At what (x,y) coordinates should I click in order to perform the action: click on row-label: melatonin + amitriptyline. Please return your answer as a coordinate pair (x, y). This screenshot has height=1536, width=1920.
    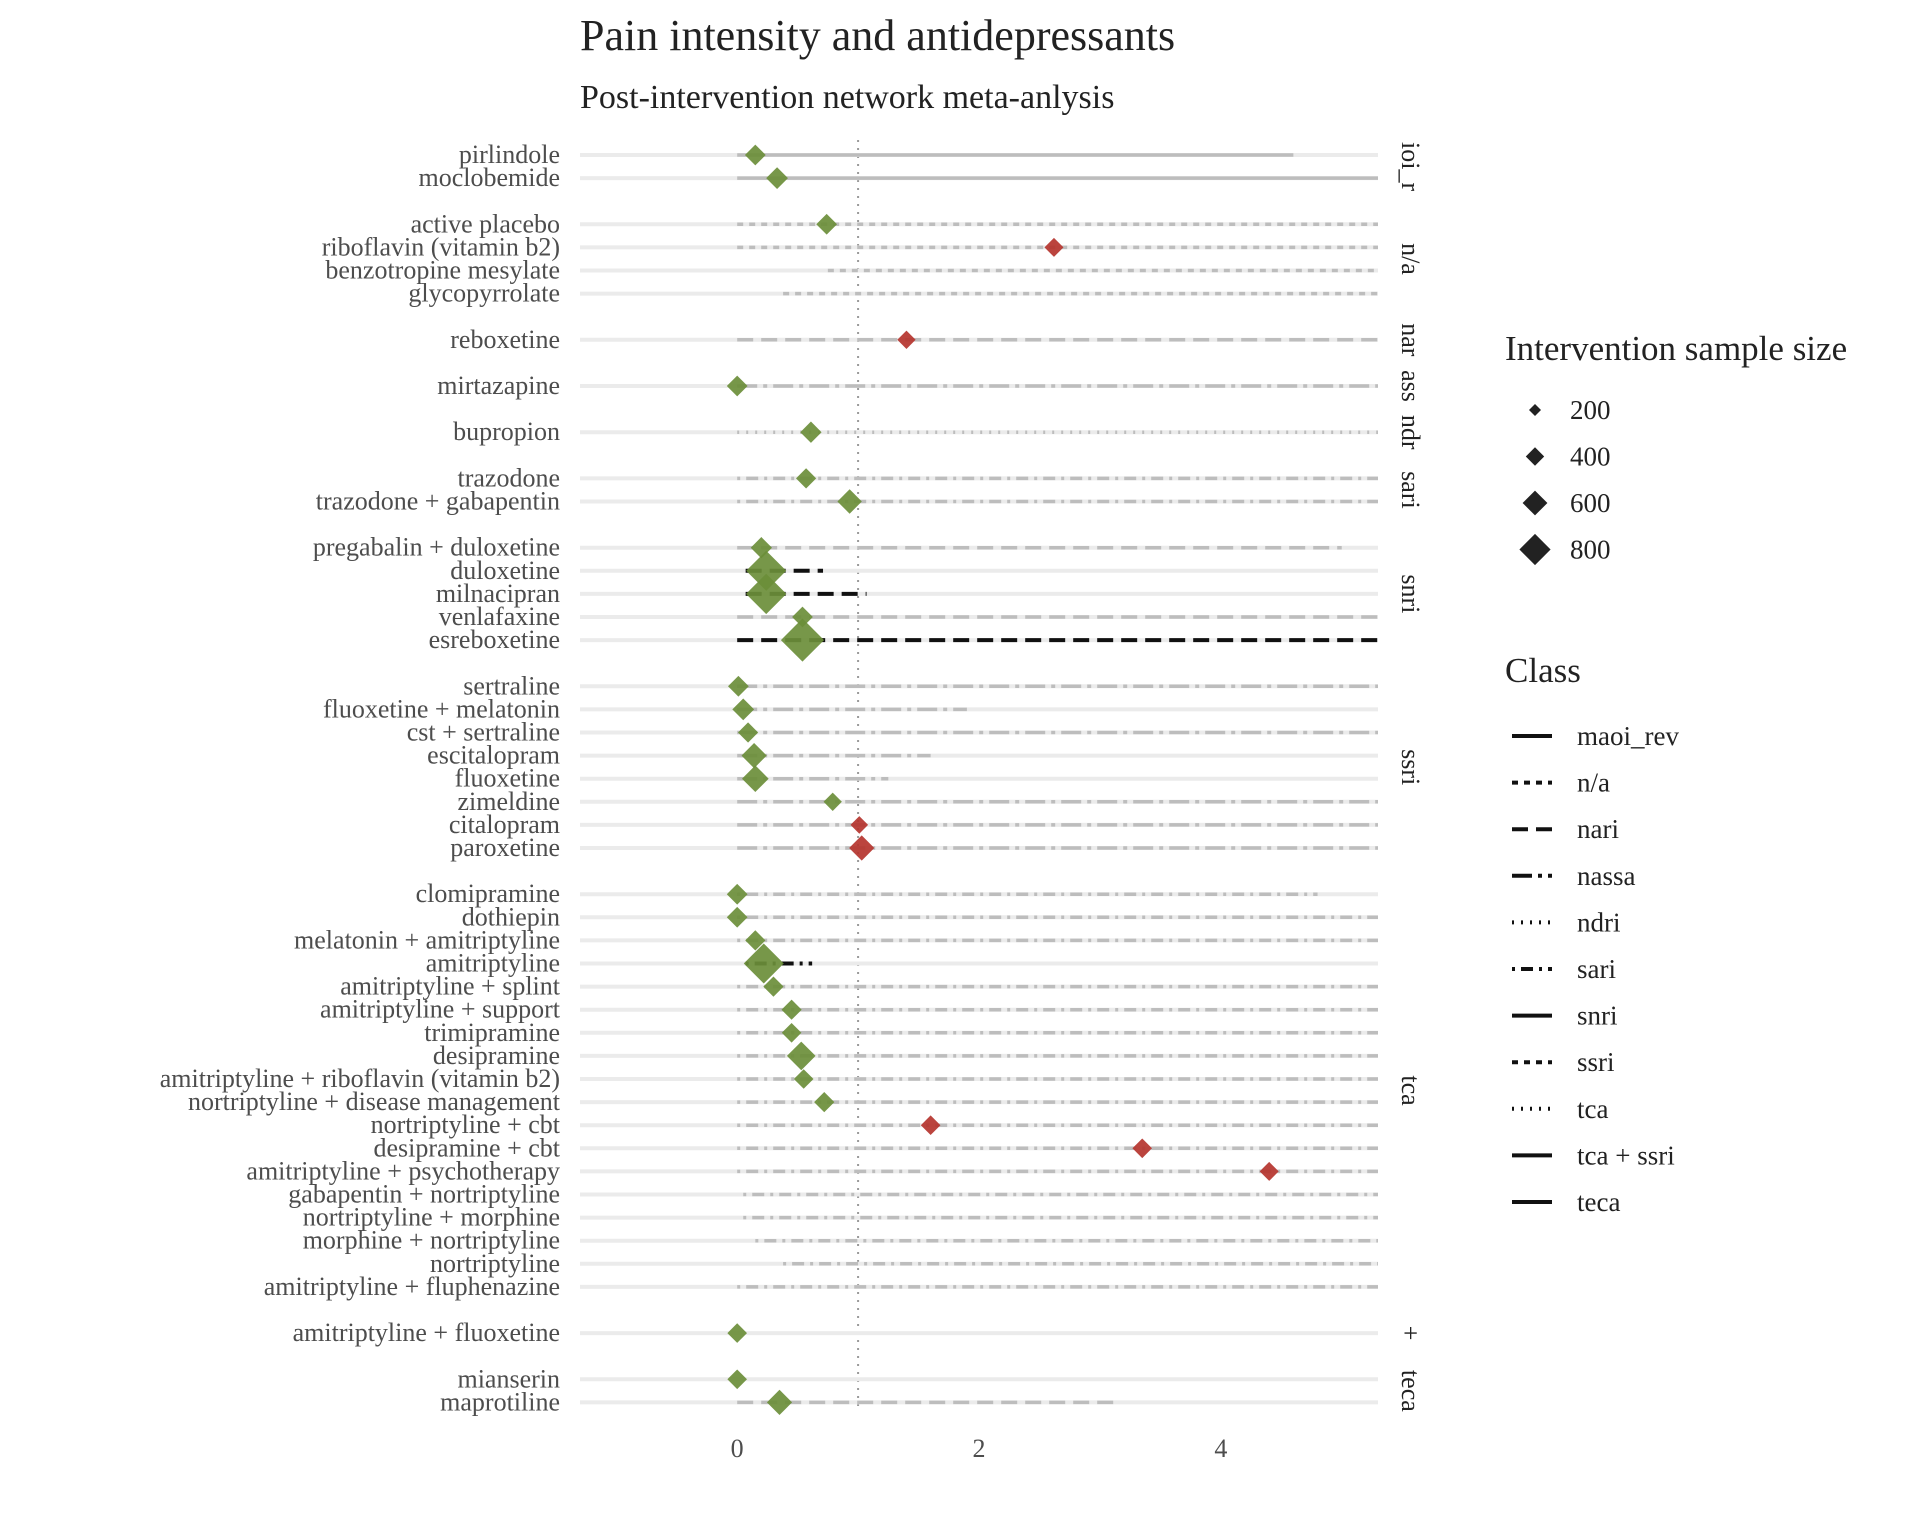
    Looking at the image, I should click on (427, 939).